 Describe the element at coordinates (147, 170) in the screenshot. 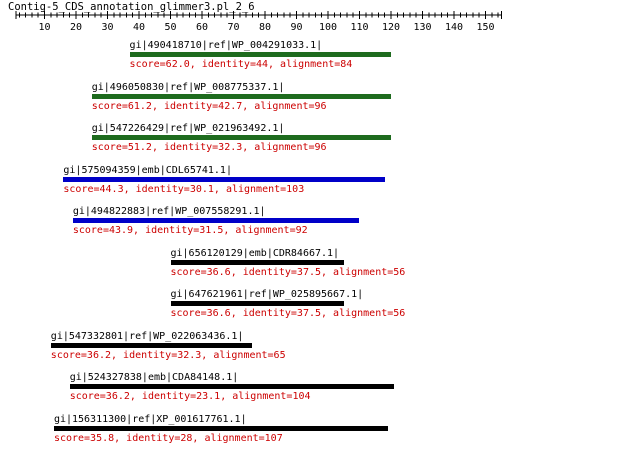

I see `hit-accession-label: gi|575094359|emb|CDL65741.1|` at that location.